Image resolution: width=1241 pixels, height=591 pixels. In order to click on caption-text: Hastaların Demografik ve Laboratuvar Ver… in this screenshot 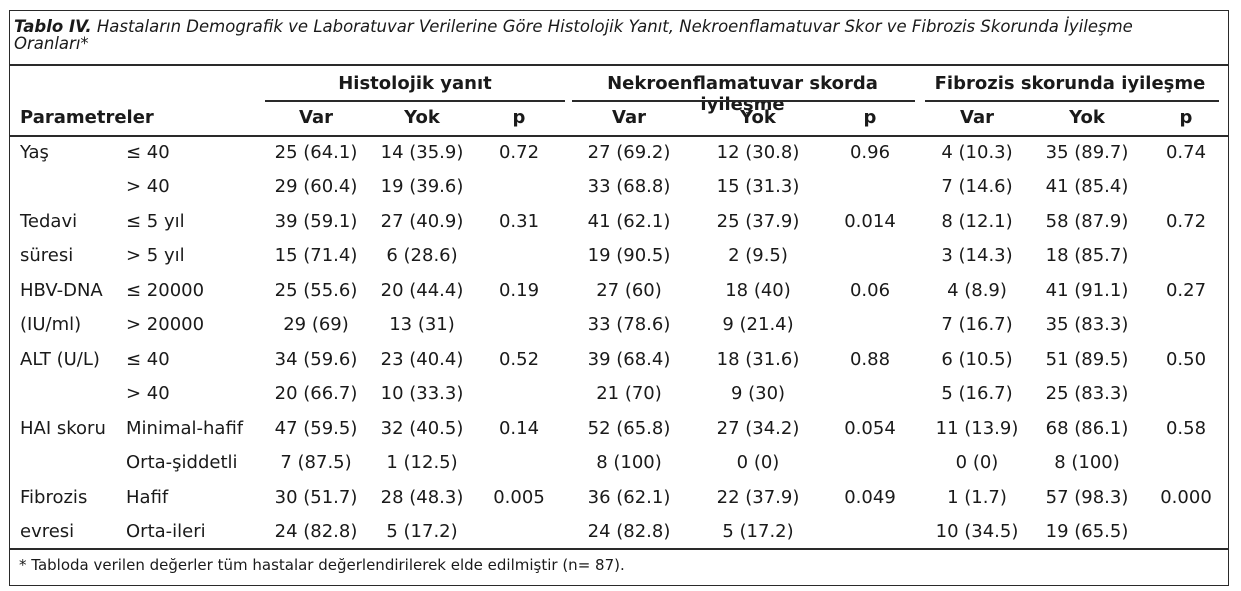, I will do `click(573, 35)`.